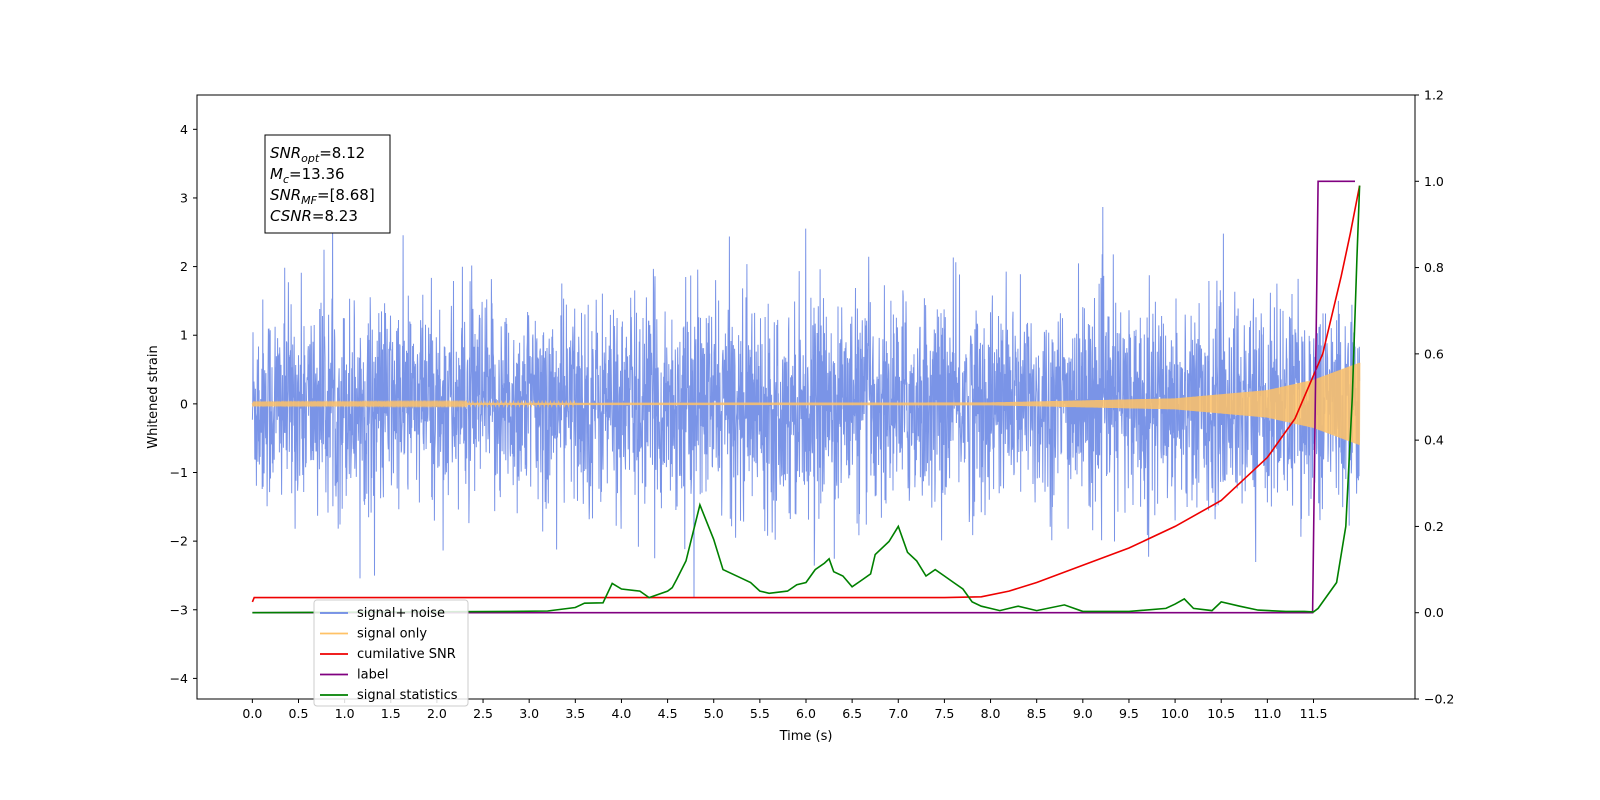 This screenshot has width=1600, height=800. I want to click on x-tick-label: 0.0, so click(252, 713).